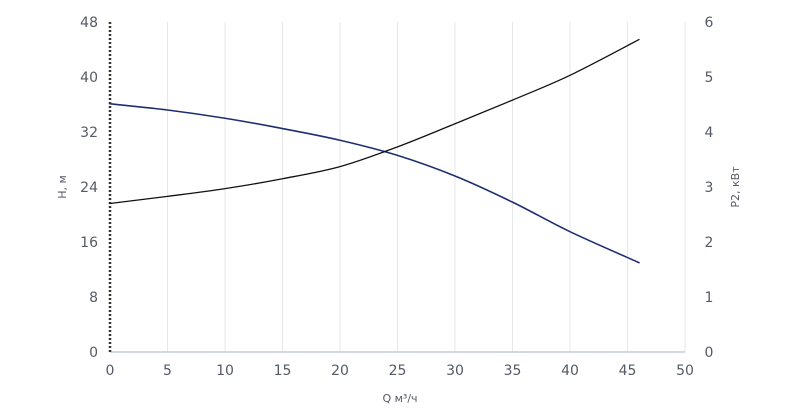 This screenshot has height=408, width=800. What do you see at coordinates (89, 243) in the screenshot?
I see `y-left-tick-label: 16` at bounding box center [89, 243].